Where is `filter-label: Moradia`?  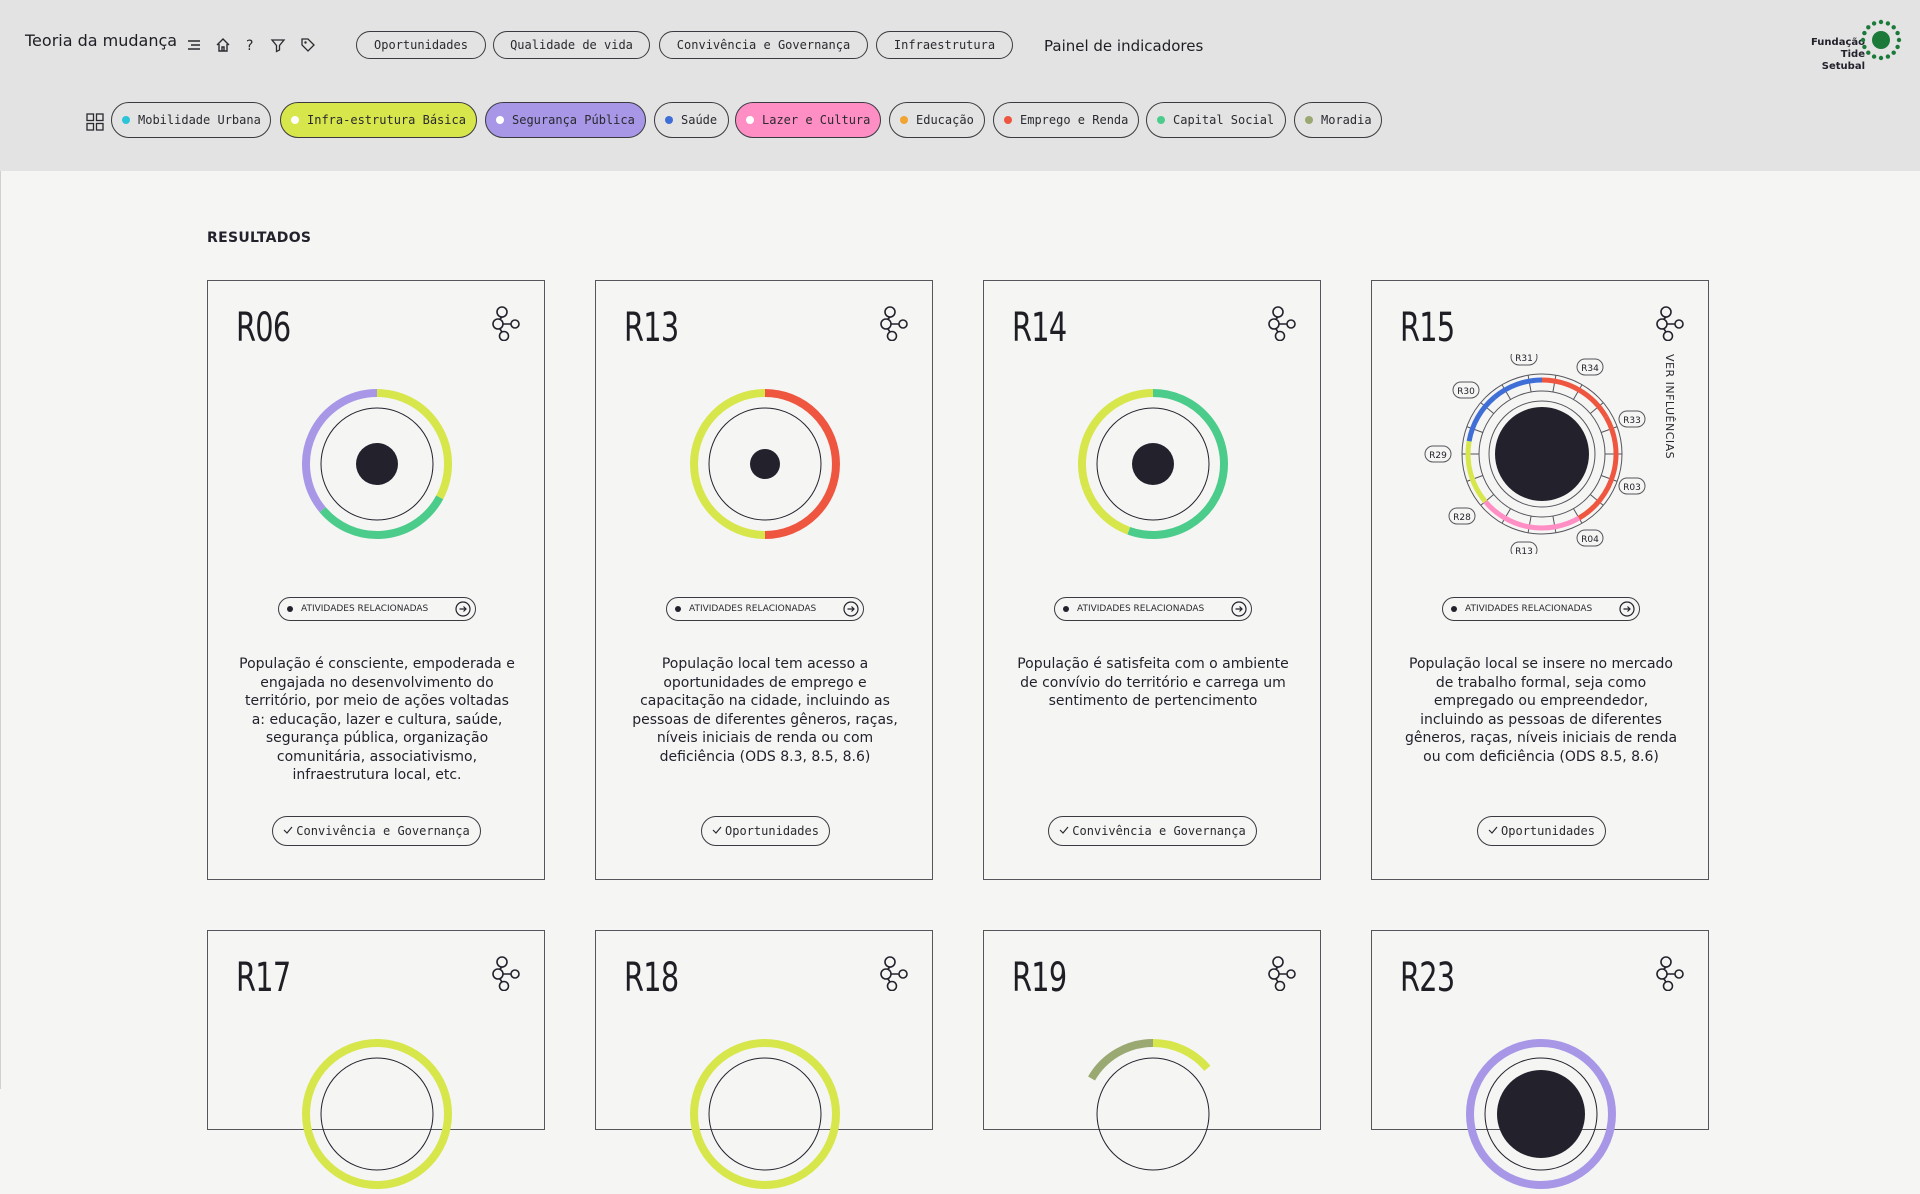 filter-label: Moradia is located at coordinates (1346, 120).